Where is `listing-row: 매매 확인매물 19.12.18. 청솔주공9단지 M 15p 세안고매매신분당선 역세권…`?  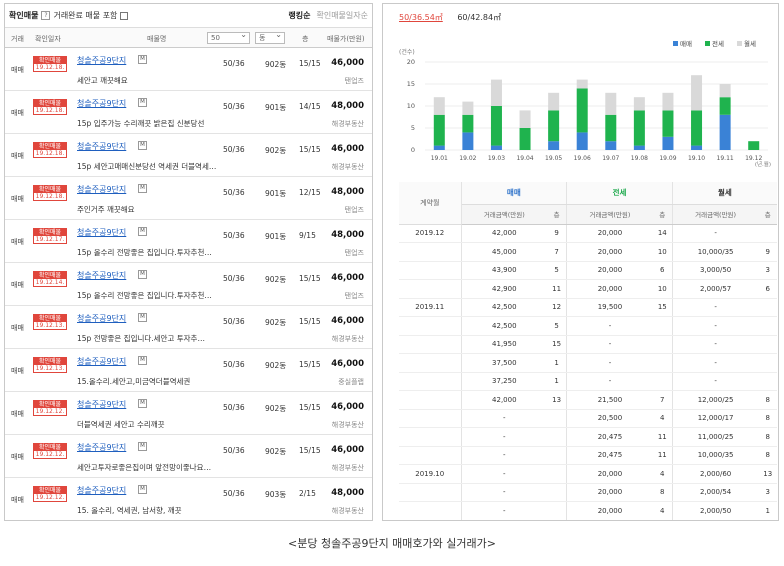
listing-row: 매매 확인매물 19.12.18. 청솔주공9단지 M 15p 세안고매매신분당선 역세권… is located at coordinates (188, 155).